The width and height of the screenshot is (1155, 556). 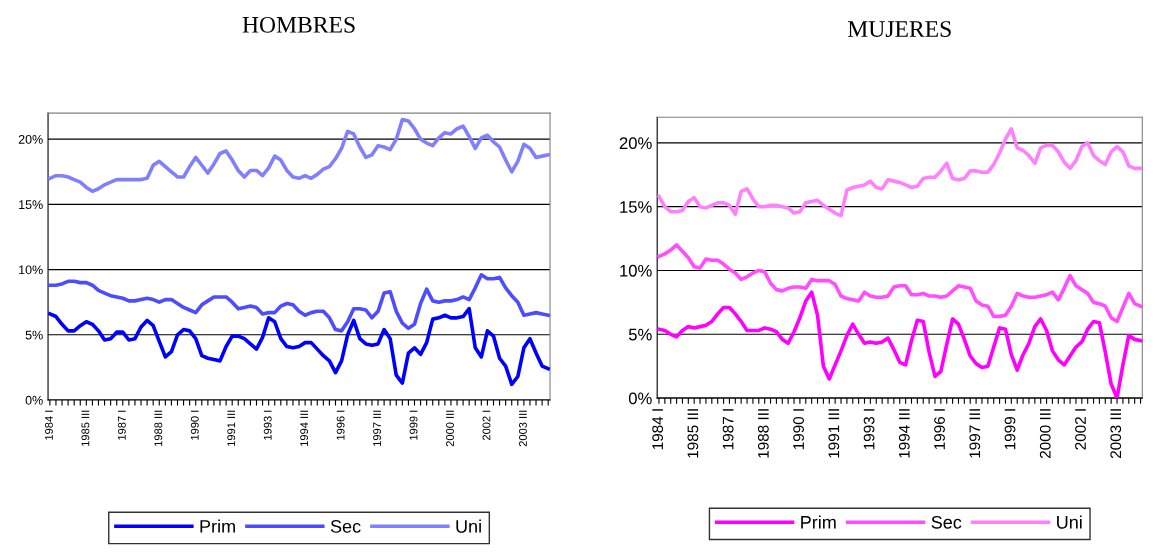 What do you see at coordinates (899, 29) in the screenshot?
I see `chart-title: MUJERES` at bounding box center [899, 29].